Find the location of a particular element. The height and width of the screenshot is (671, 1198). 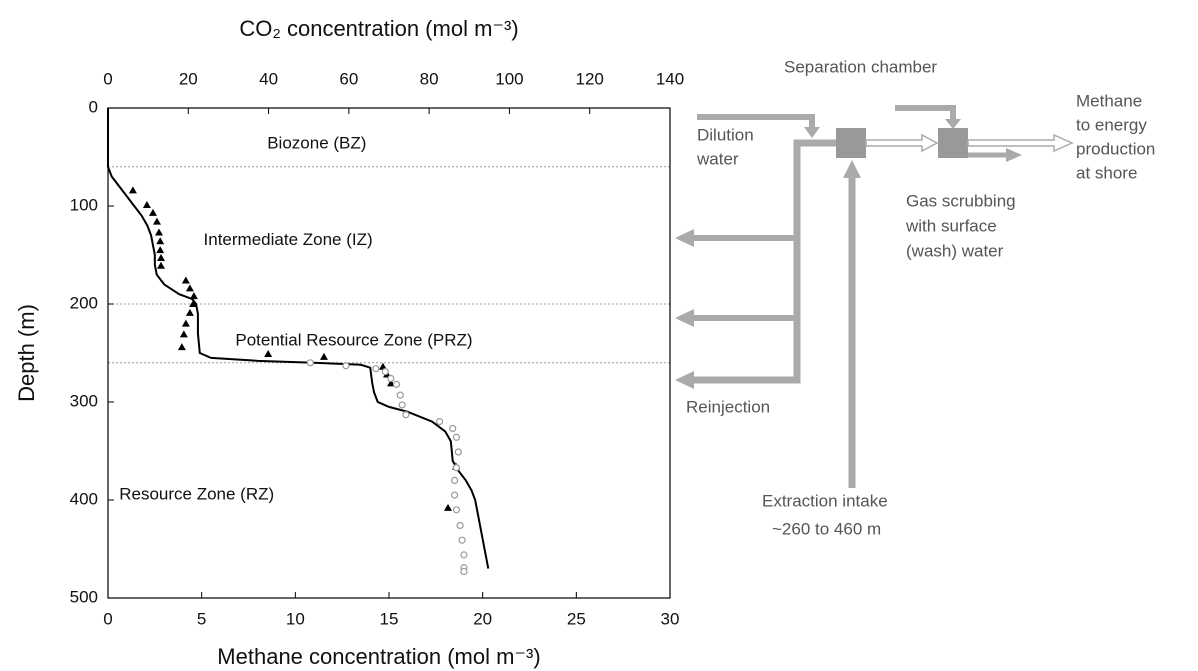

diagram-label: at shore is located at coordinates (1106, 172).